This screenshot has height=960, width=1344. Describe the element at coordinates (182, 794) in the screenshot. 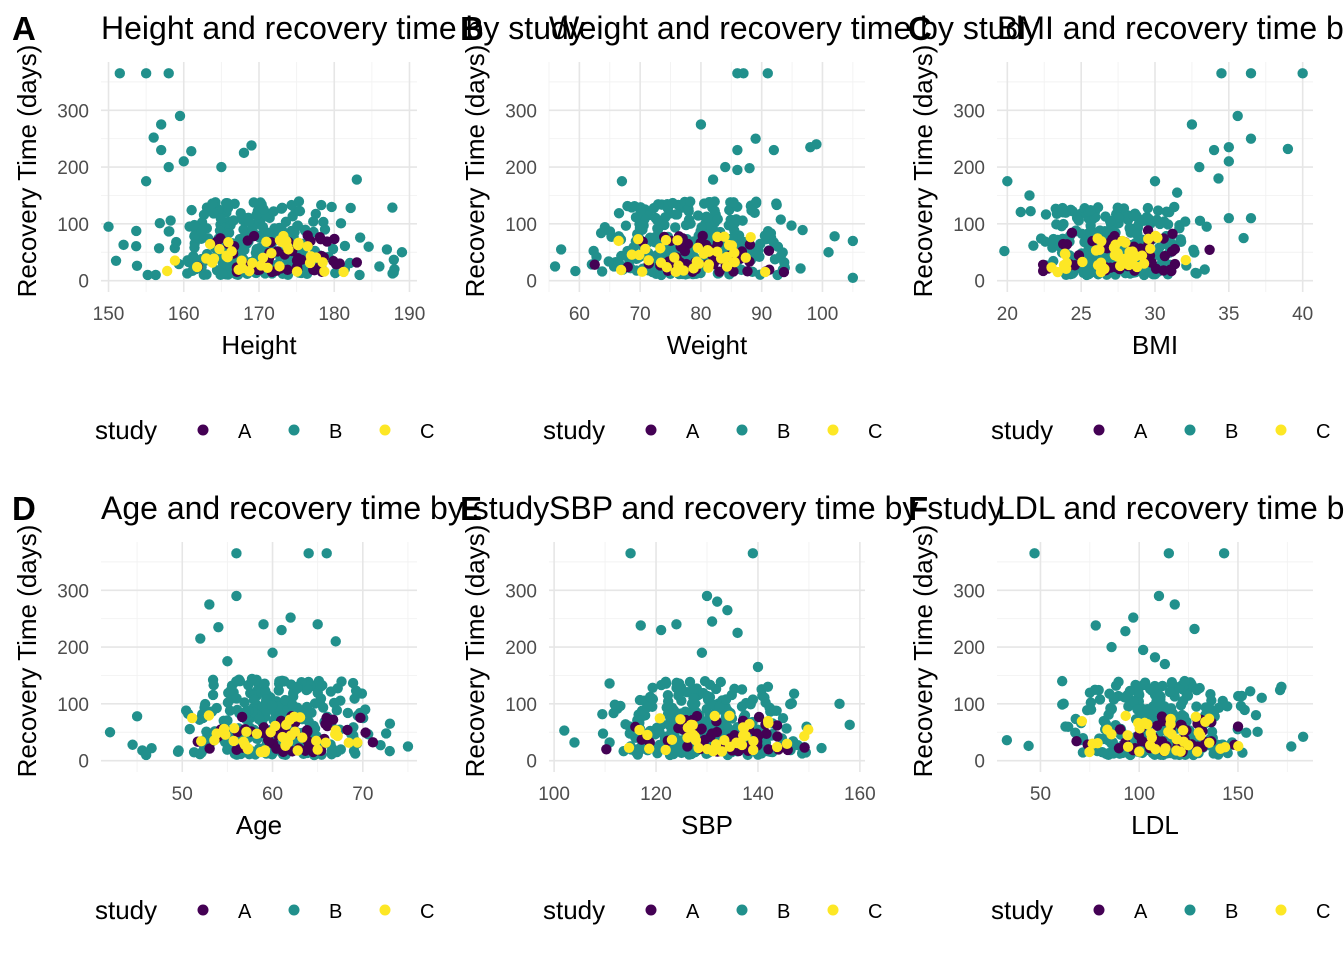

I see `x-tick-label: 50` at that location.